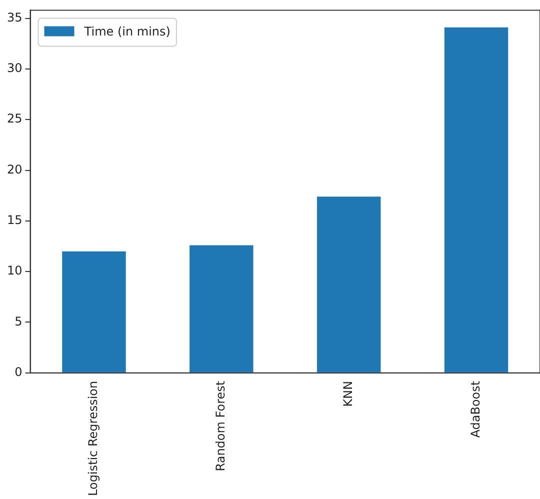 This screenshot has width=540, height=499. What do you see at coordinates (14, 17) in the screenshot?
I see `y-tick-label: 35` at bounding box center [14, 17].